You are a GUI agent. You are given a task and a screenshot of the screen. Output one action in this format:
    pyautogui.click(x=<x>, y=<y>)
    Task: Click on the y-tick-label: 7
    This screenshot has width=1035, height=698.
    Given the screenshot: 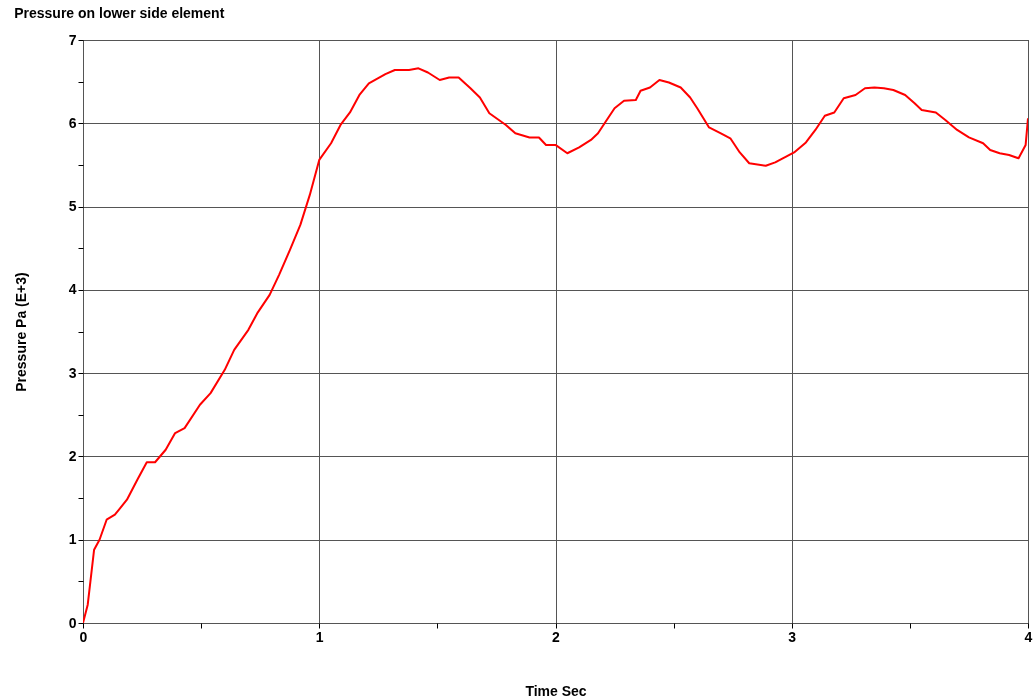 What is the action you would take?
    pyautogui.click(x=72, y=39)
    